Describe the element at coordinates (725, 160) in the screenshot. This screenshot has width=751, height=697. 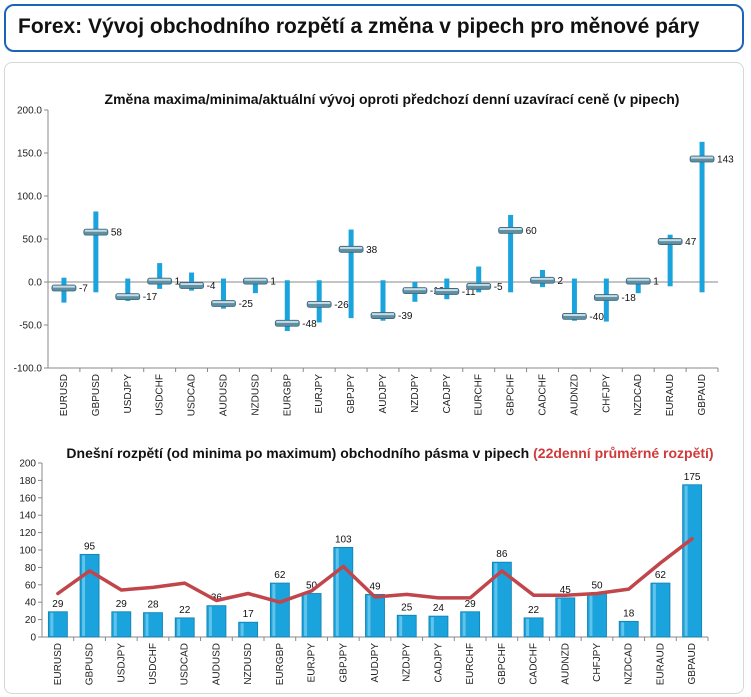
I see `current-label: 143` at that location.